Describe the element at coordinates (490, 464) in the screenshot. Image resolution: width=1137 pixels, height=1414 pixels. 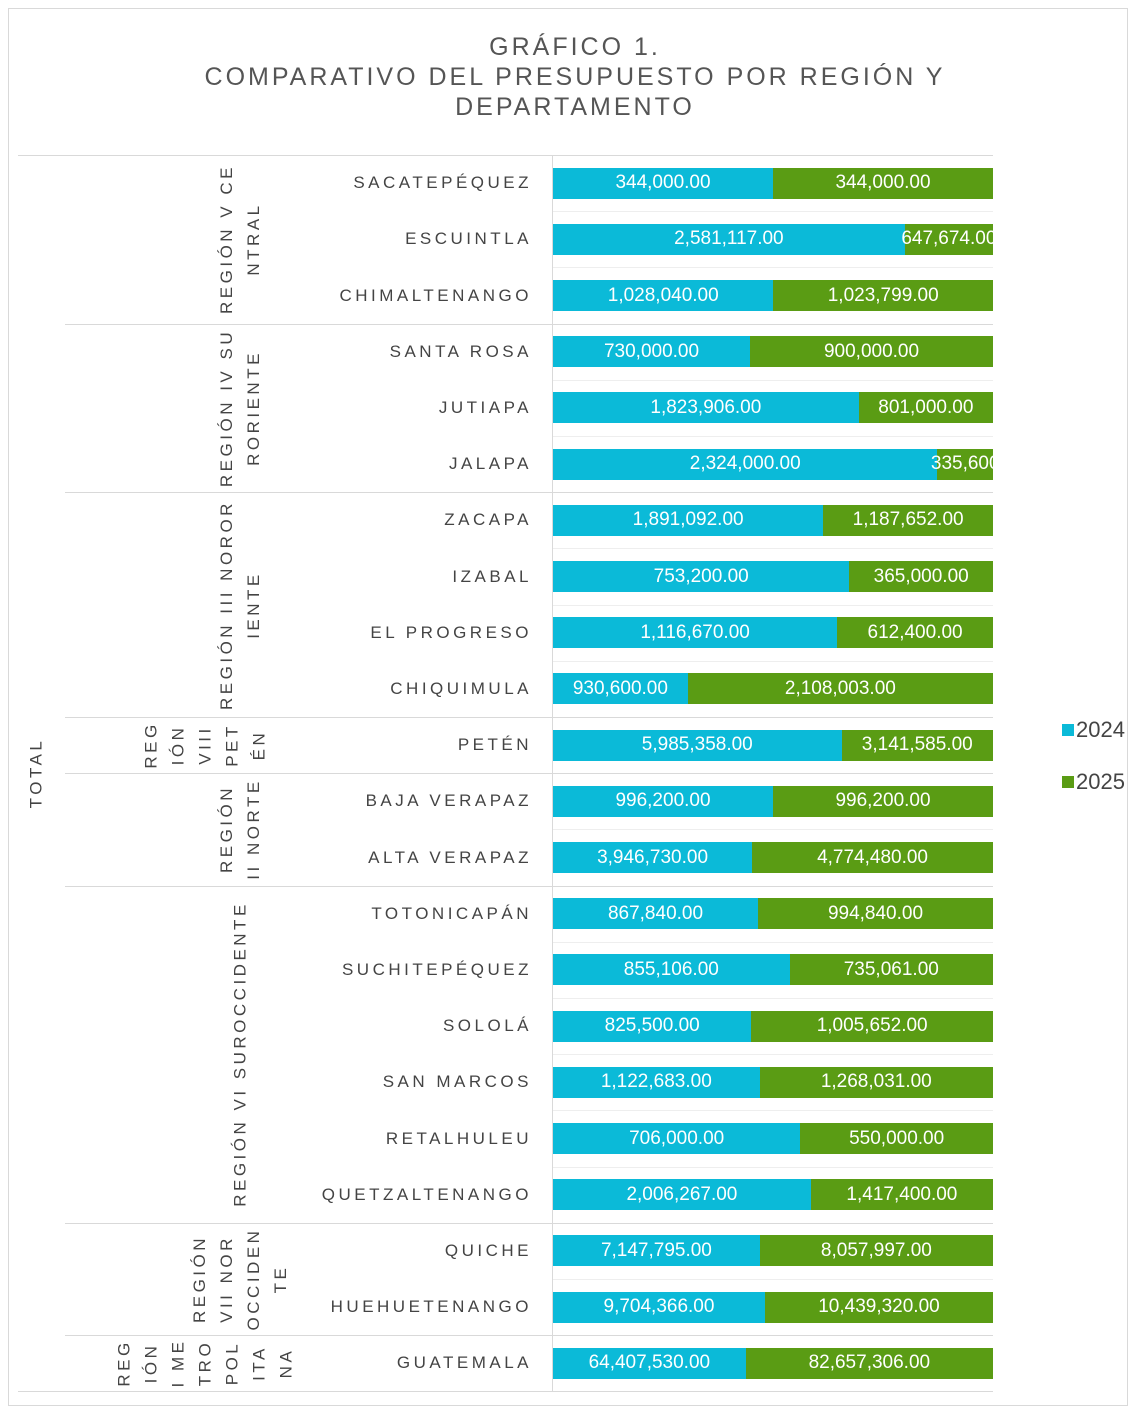
I see `category-label: JALAPA` at that location.